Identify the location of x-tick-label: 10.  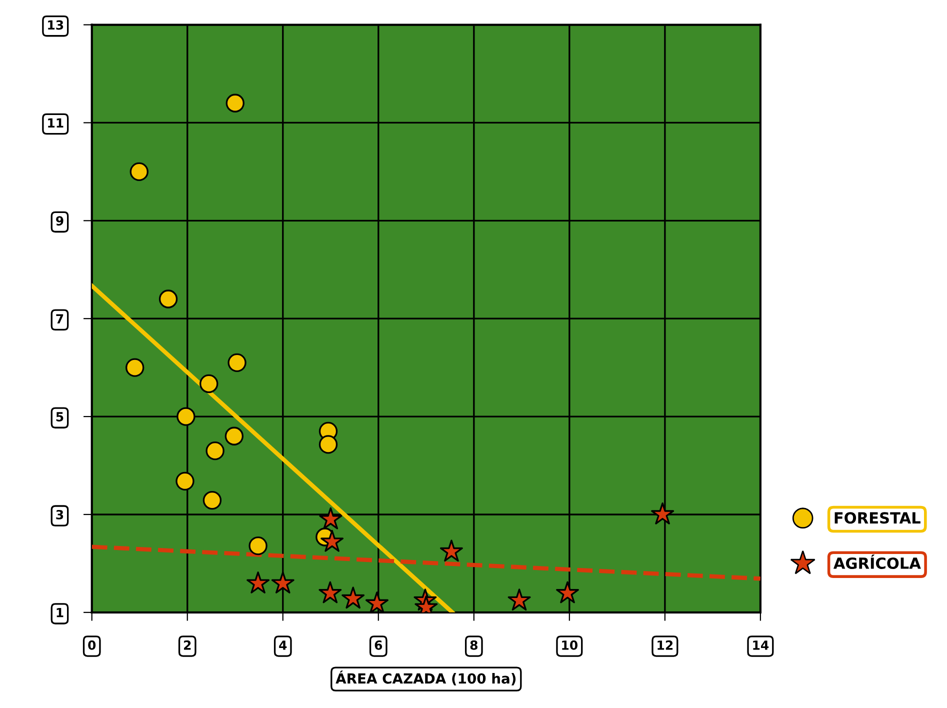
(570, 645).